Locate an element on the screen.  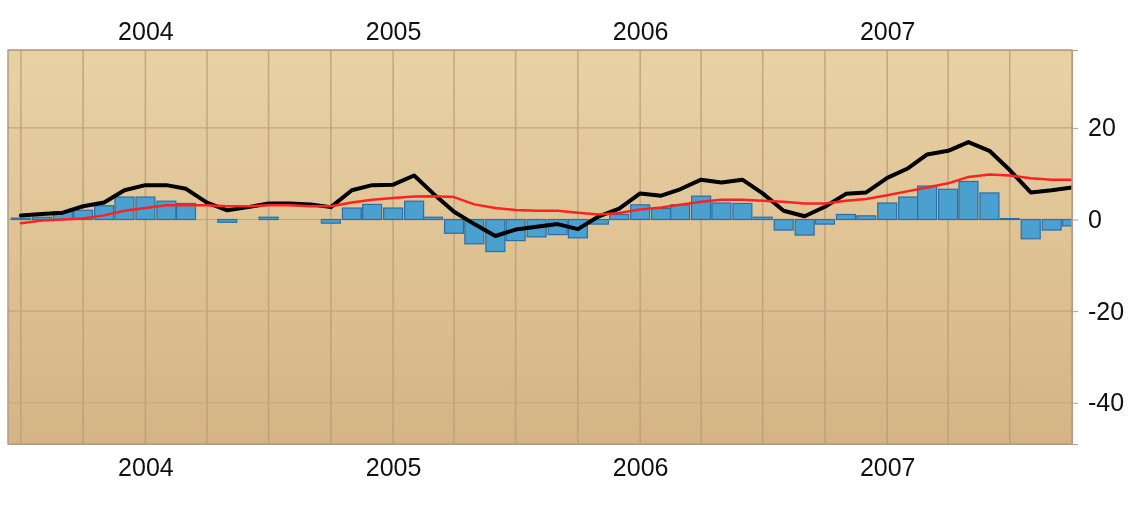
x-tick-label: 2007 is located at coordinates (887, 31).